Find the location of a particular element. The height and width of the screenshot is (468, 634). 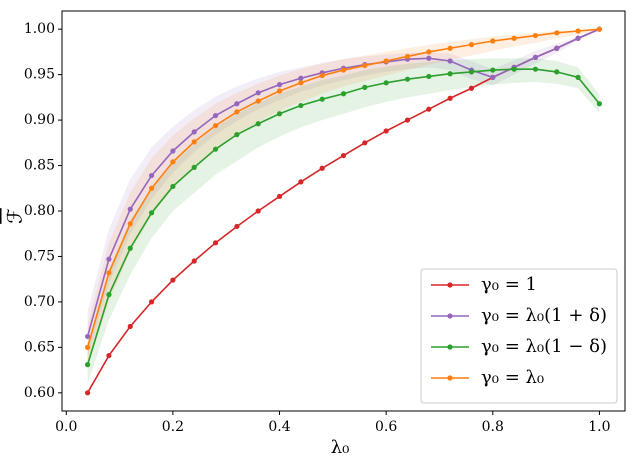

legend-box is located at coordinates (519, 336).